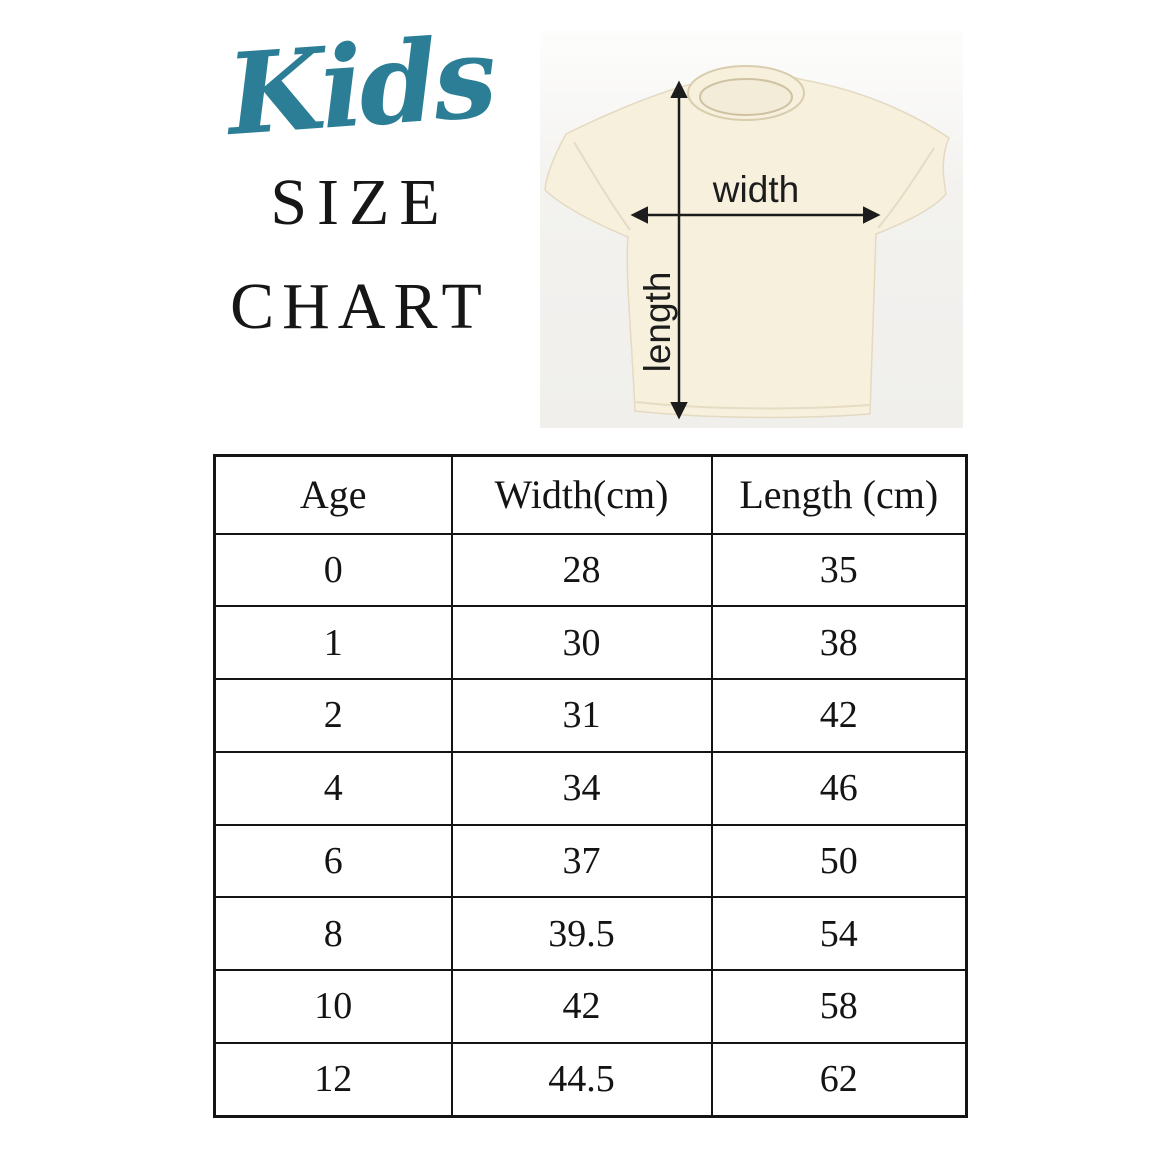 The width and height of the screenshot is (1170, 1156). What do you see at coordinates (839, 570) in the screenshot?
I see `table-cell: 35` at bounding box center [839, 570].